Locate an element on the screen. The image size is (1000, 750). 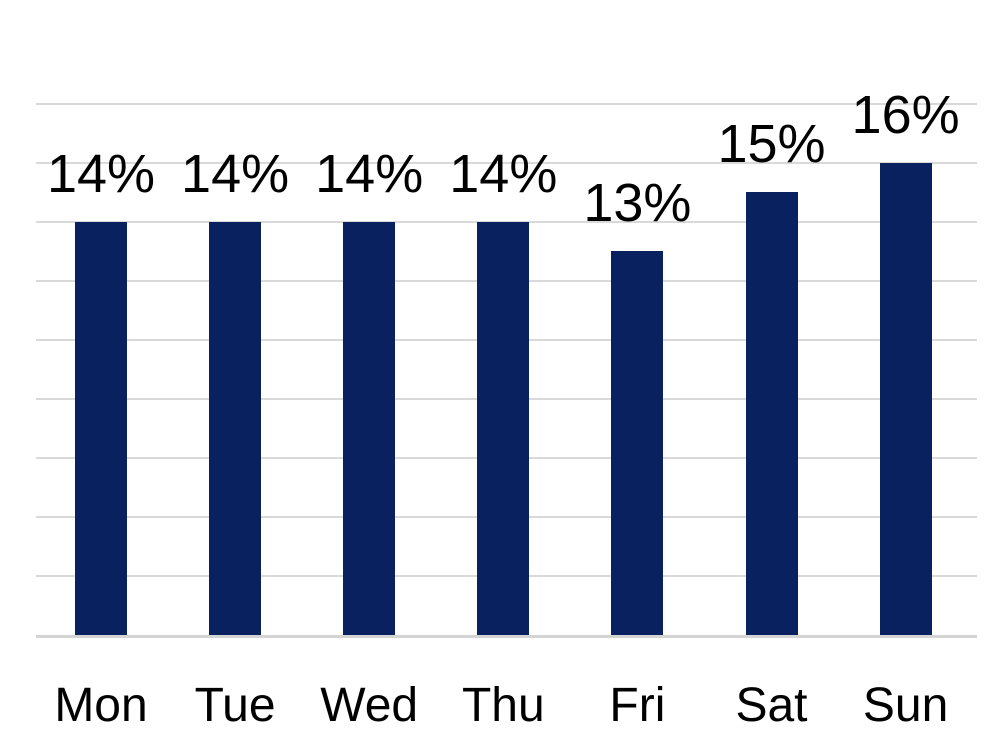
bar-mon is located at coordinates (101, 428).